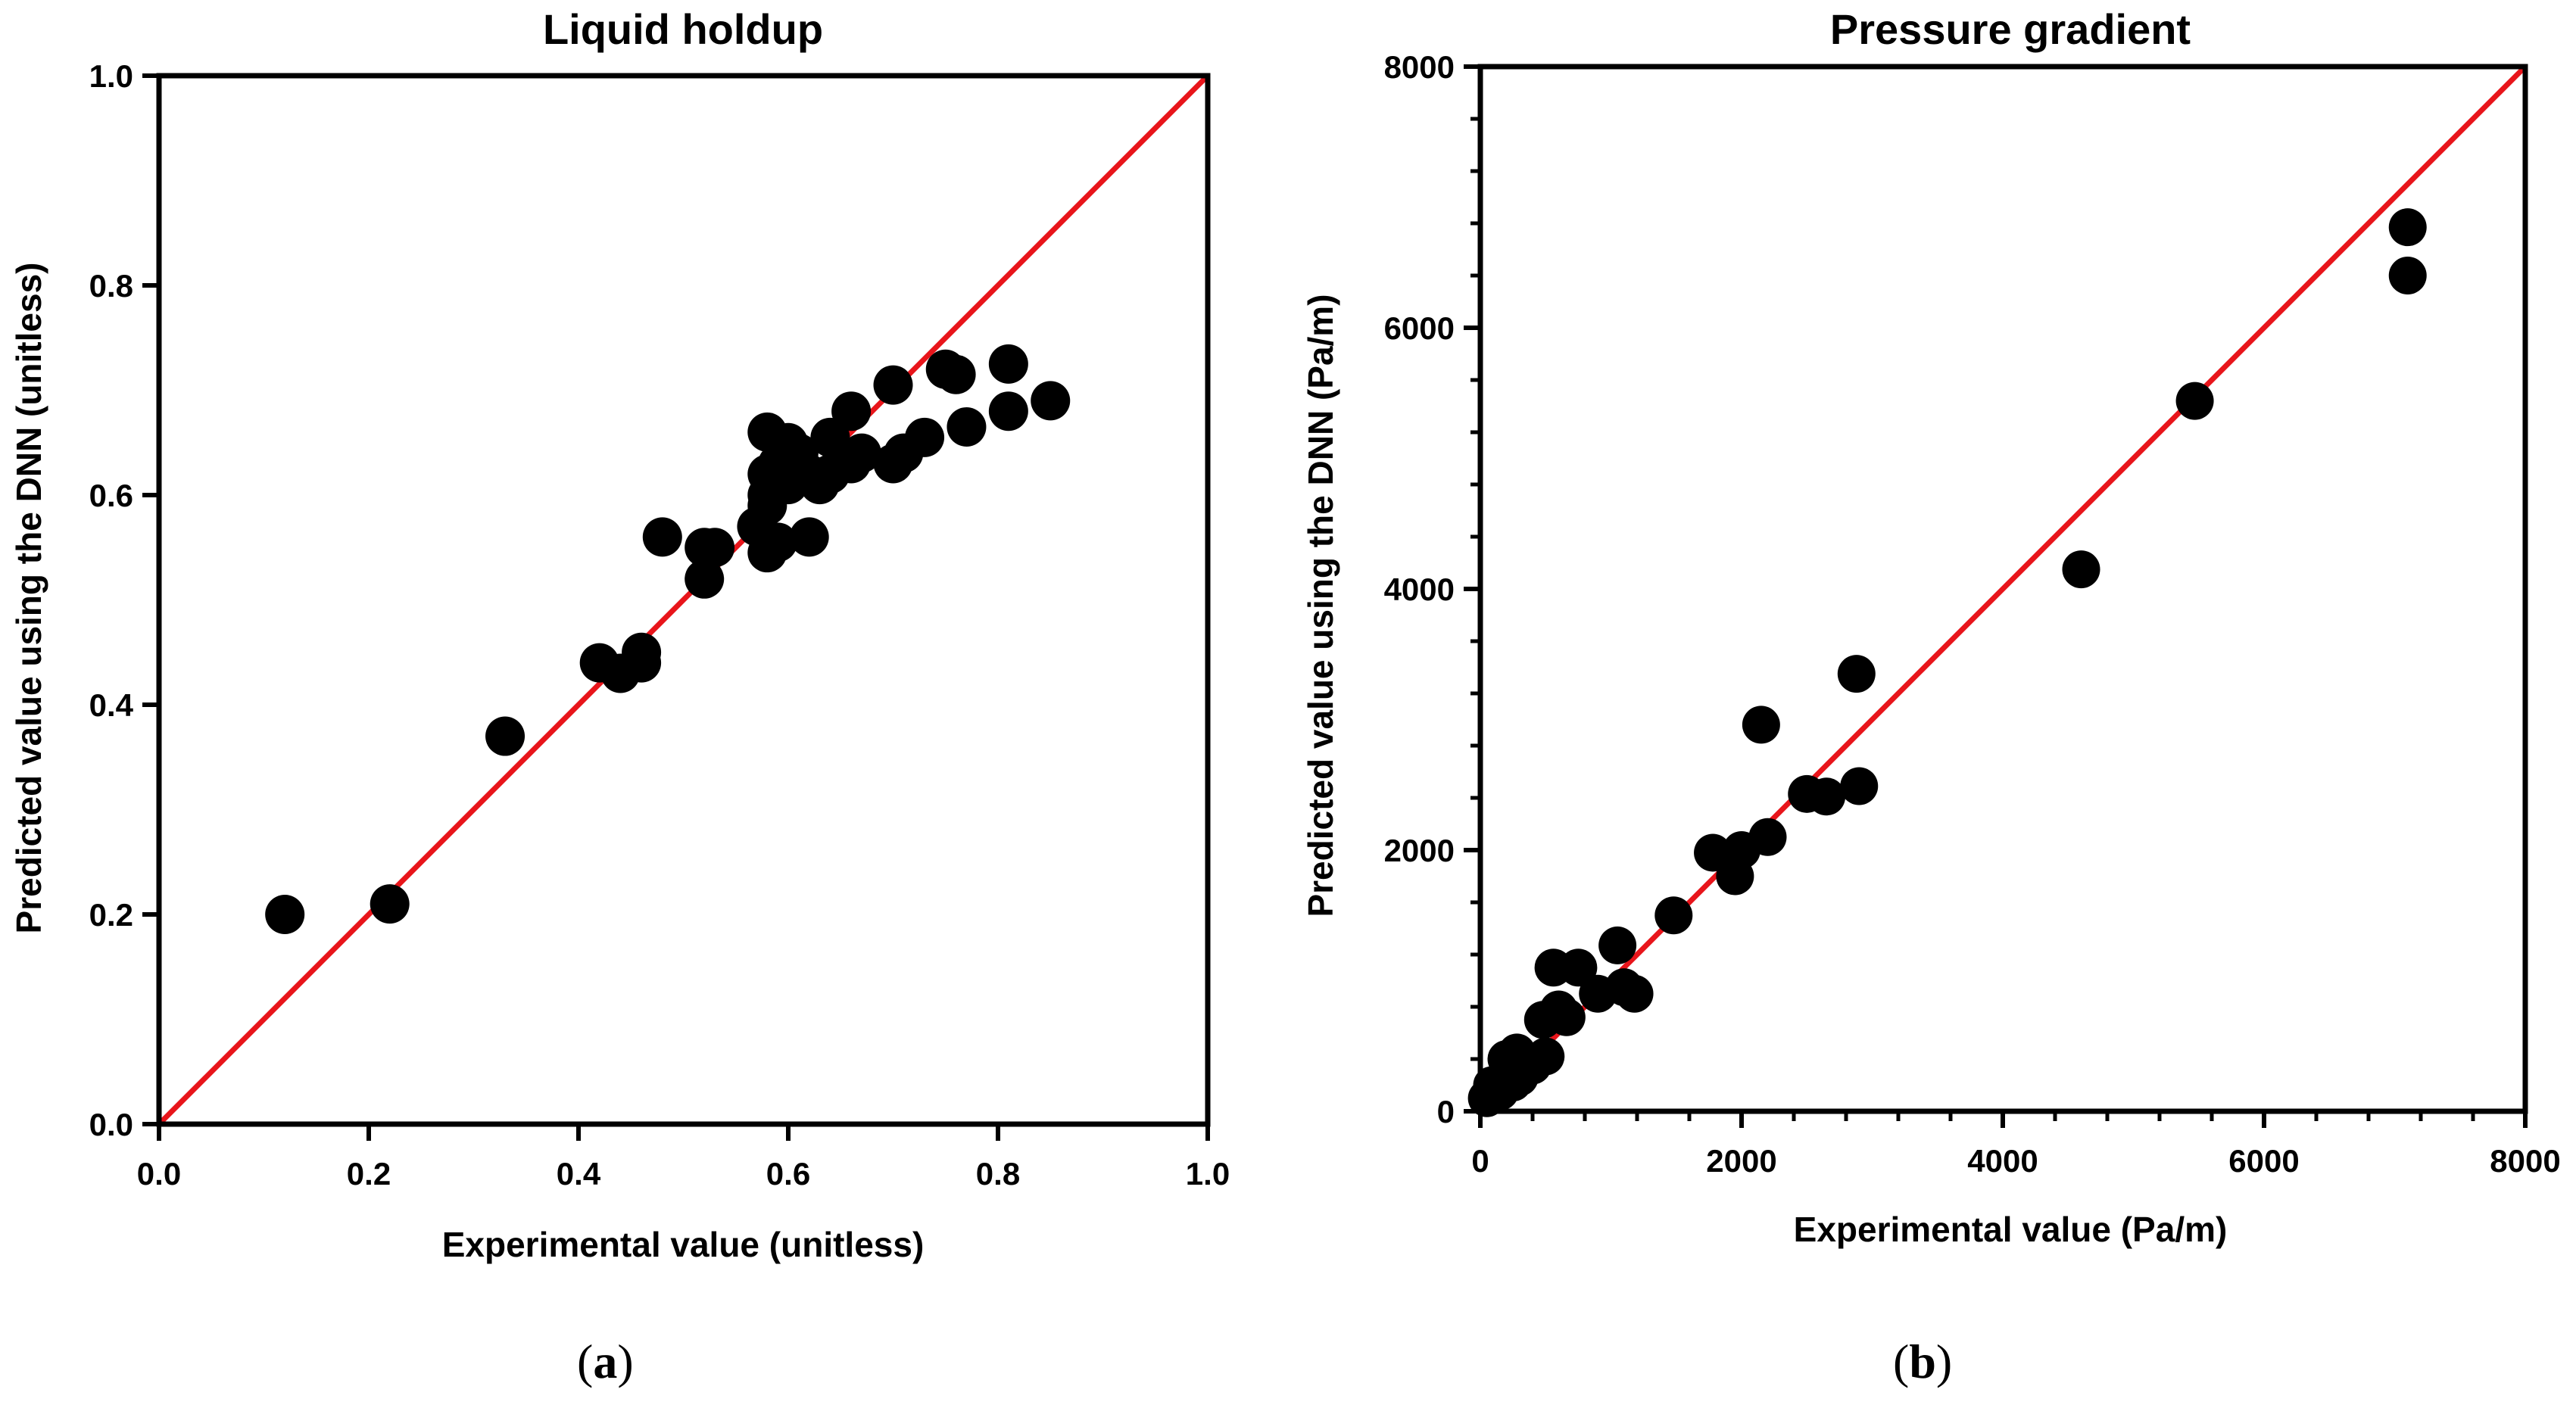 This screenshot has width=2576, height=1408. What do you see at coordinates (579, 1174) in the screenshot?
I see `x-tick-label: 0.4` at bounding box center [579, 1174].